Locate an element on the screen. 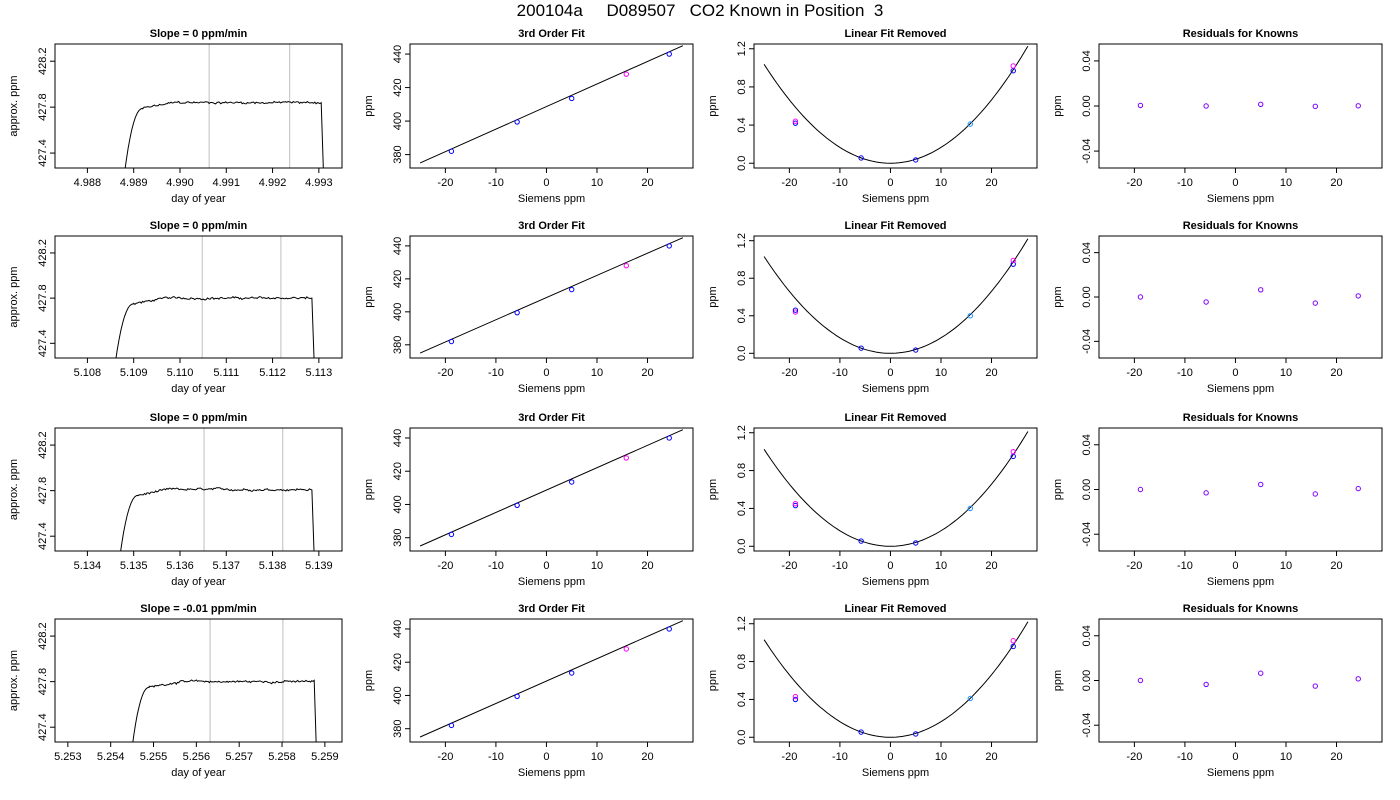  x-tick-label: 5.253 is located at coordinates (68, 757).